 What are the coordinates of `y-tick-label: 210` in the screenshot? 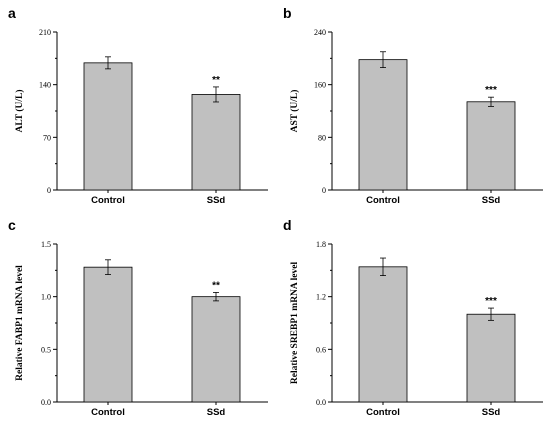 It's located at (45, 32).